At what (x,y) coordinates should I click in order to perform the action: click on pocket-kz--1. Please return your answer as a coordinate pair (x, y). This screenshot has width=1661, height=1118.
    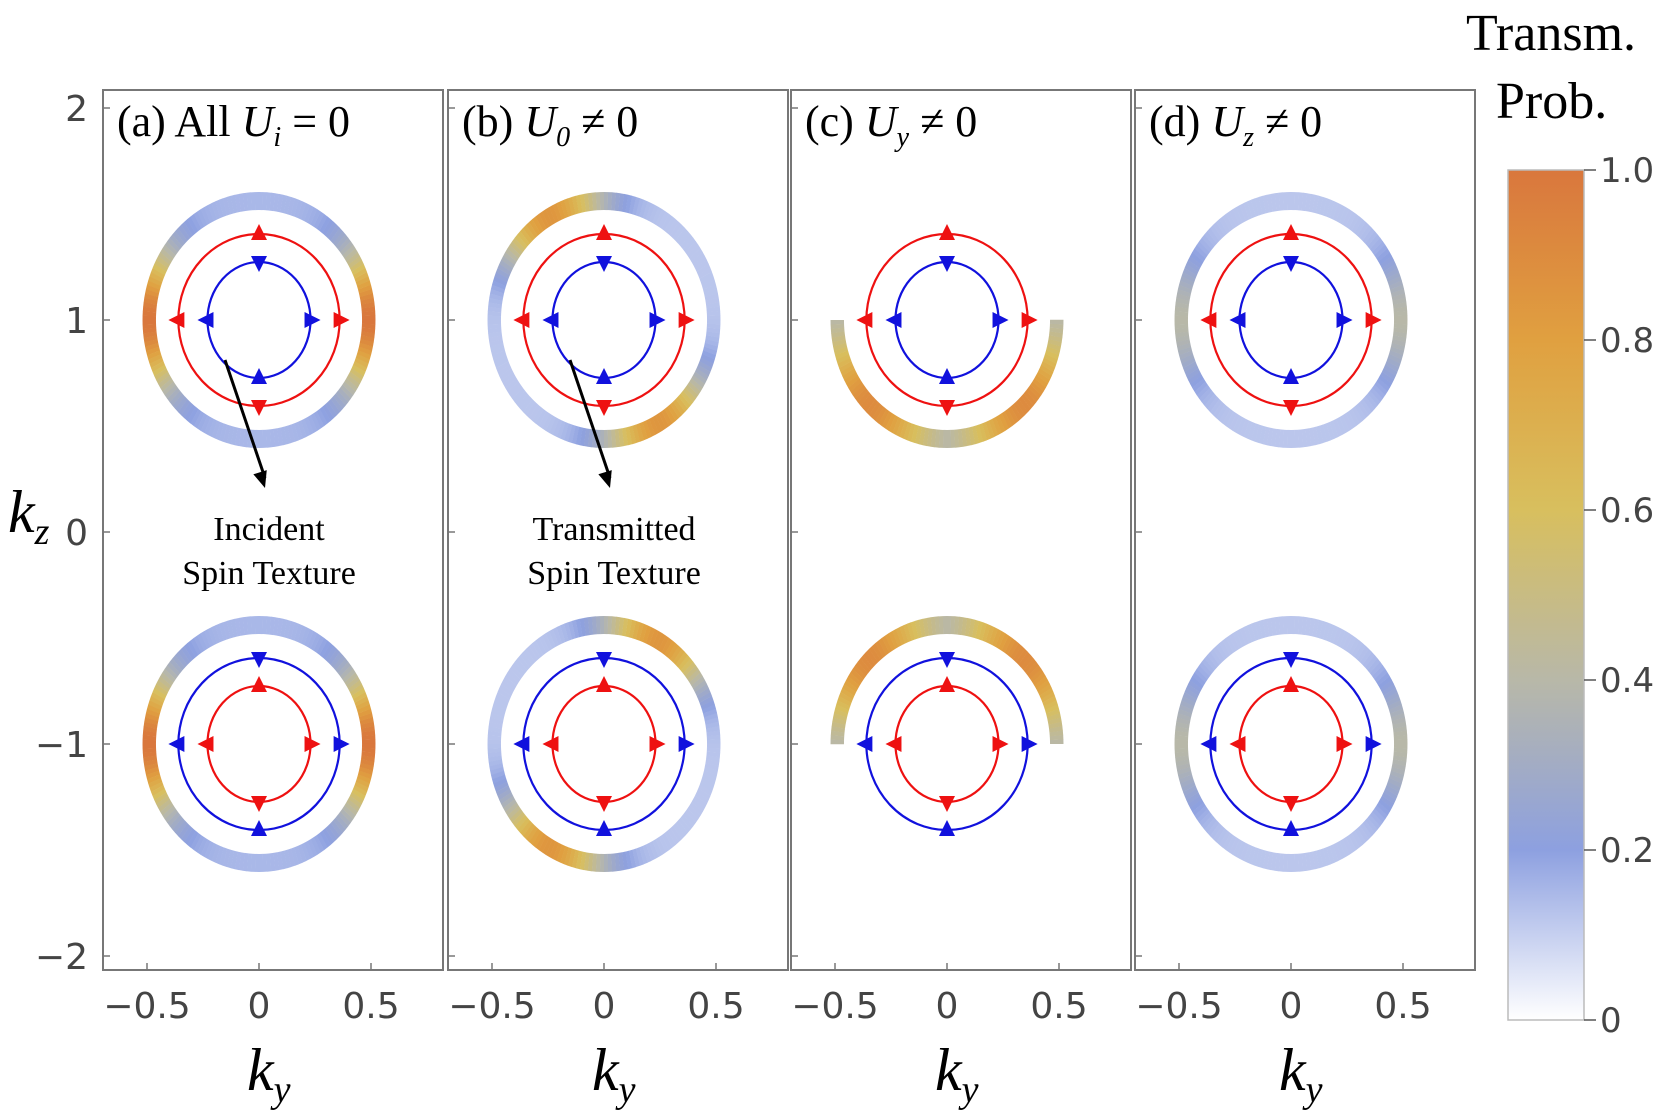
    Looking at the image, I should click on (947, 726).